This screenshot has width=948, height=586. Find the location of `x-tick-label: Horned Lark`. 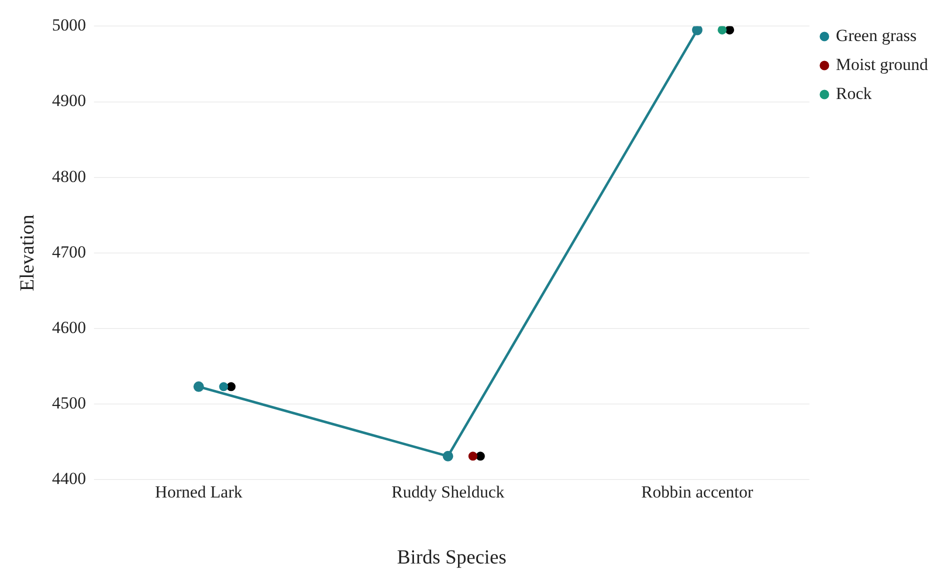

x-tick-label: Horned Lark is located at coordinates (199, 492).